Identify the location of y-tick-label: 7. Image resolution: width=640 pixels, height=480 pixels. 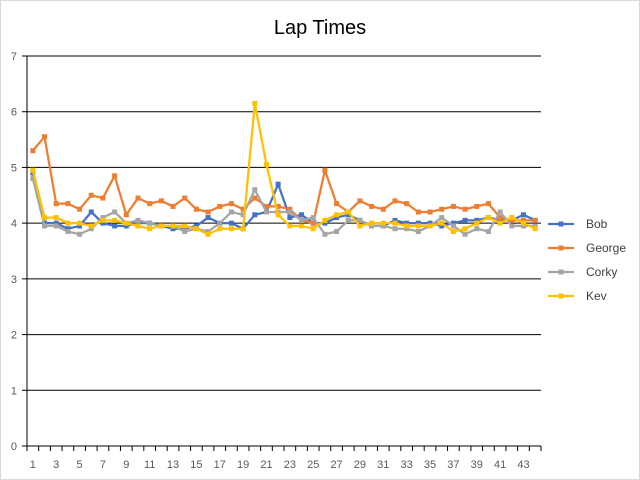
(14, 57).